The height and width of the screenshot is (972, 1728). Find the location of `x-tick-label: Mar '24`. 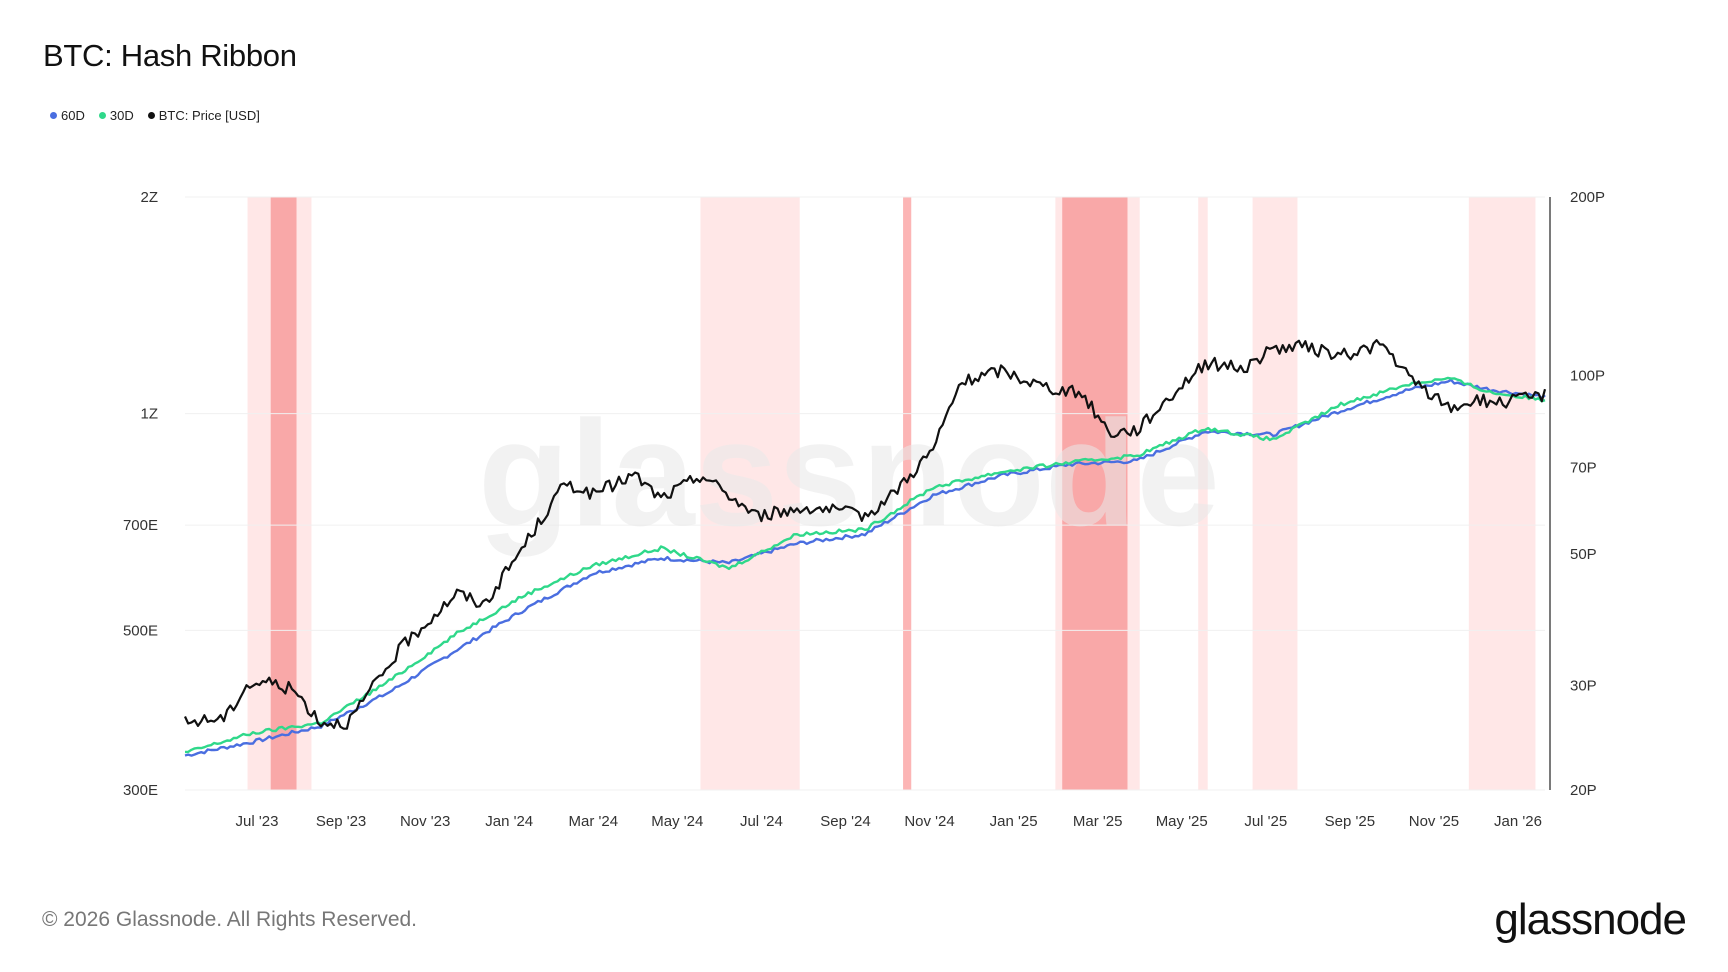

x-tick-label: Mar '24 is located at coordinates (593, 821).